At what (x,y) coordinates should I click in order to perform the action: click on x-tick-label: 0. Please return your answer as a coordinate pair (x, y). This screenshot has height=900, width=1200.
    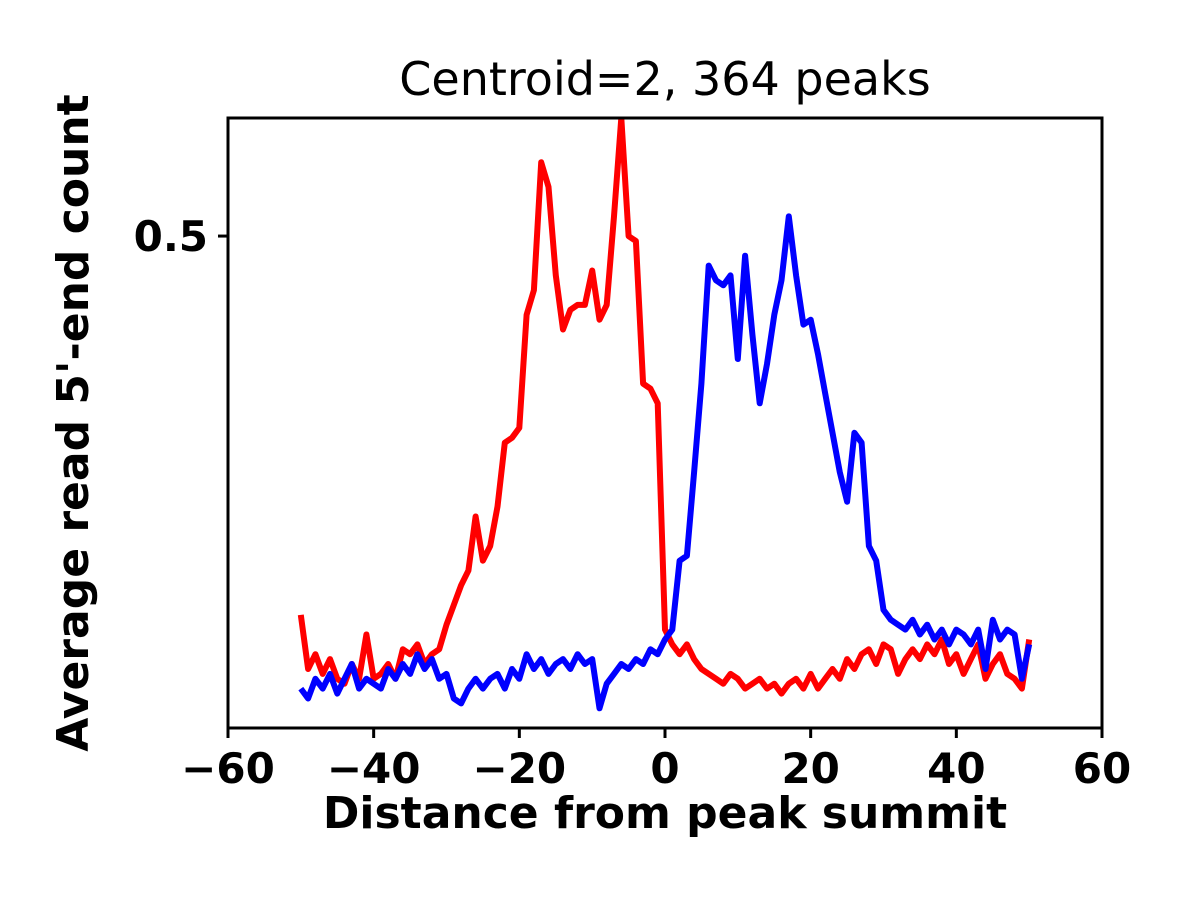
    Looking at the image, I should click on (664, 768).